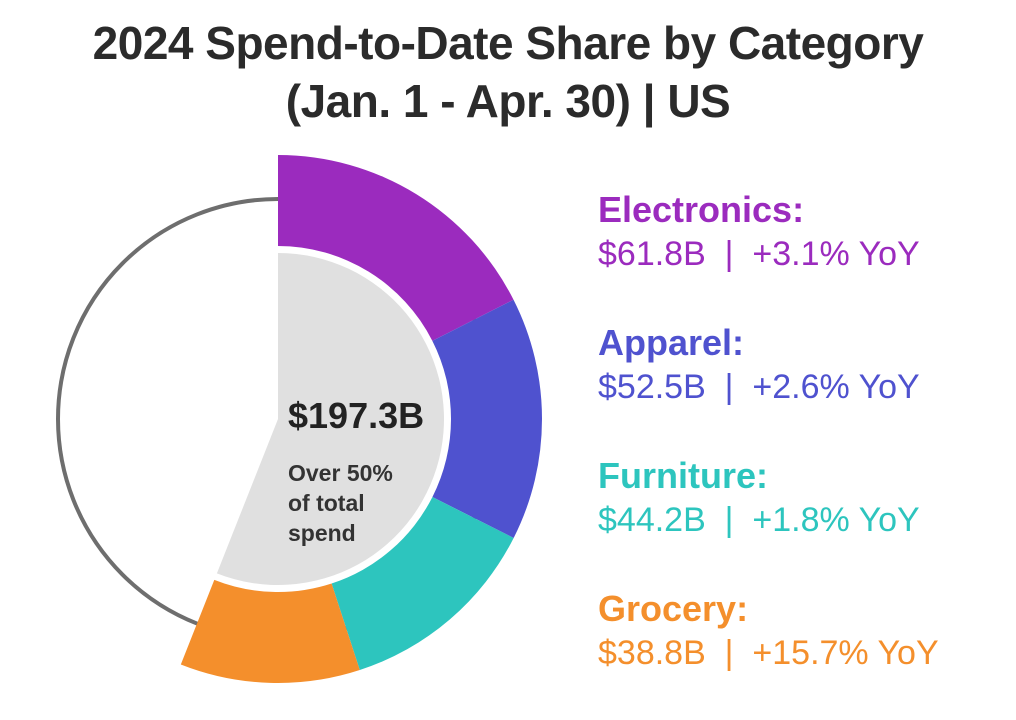 The height and width of the screenshot is (720, 1016). What do you see at coordinates (326, 503) in the screenshot?
I see `center-note-line-2: of total` at bounding box center [326, 503].